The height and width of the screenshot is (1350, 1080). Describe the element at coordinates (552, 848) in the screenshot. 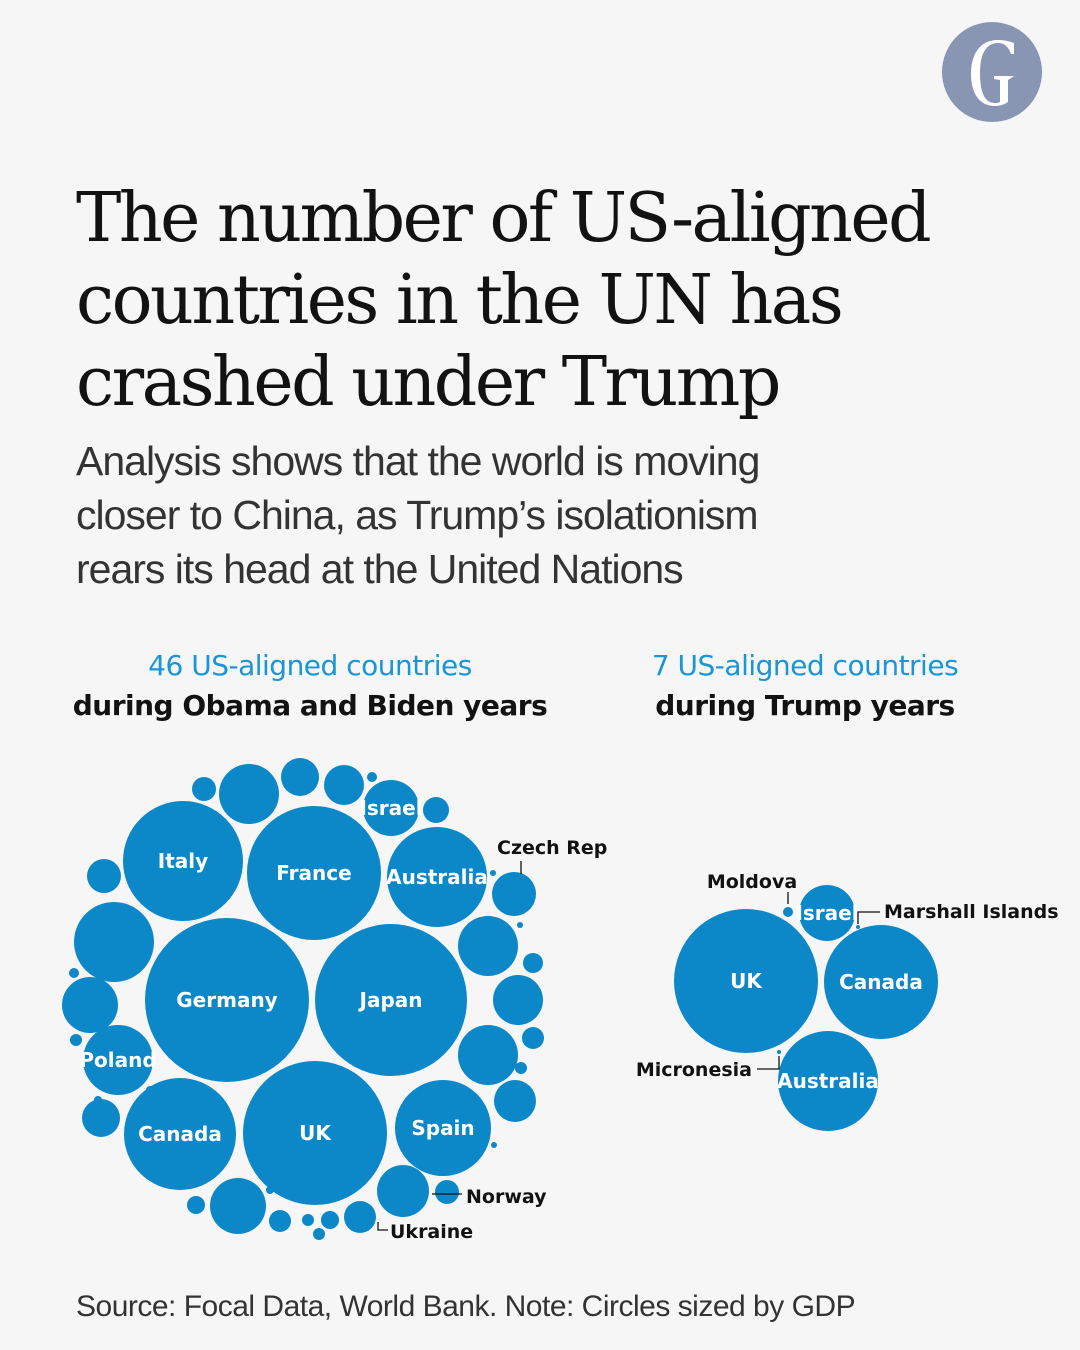

I see `label-czech-rep: Czech Rep` at that location.